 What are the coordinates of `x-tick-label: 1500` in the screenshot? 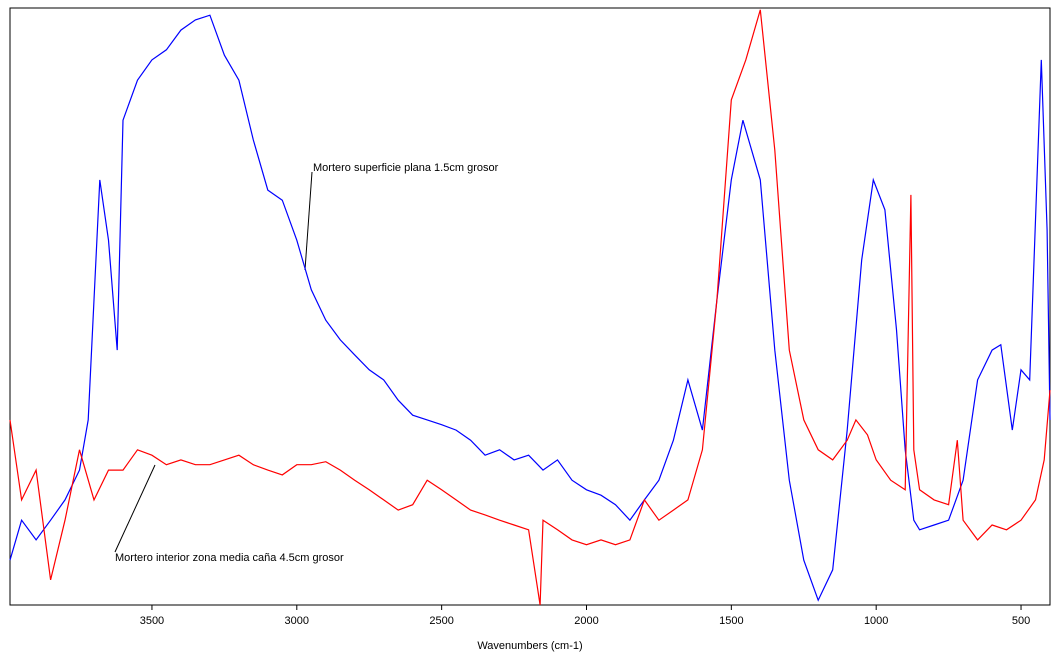 It's located at (731, 621).